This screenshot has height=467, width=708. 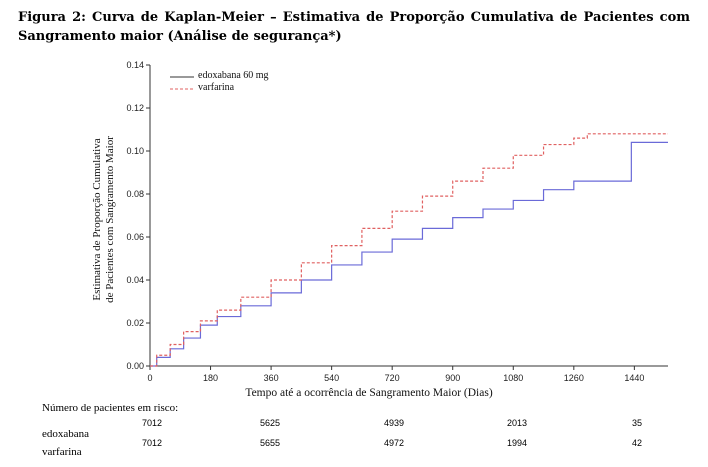 What do you see at coordinates (637, 423) in the screenshot?
I see `risk-value: 35` at bounding box center [637, 423].